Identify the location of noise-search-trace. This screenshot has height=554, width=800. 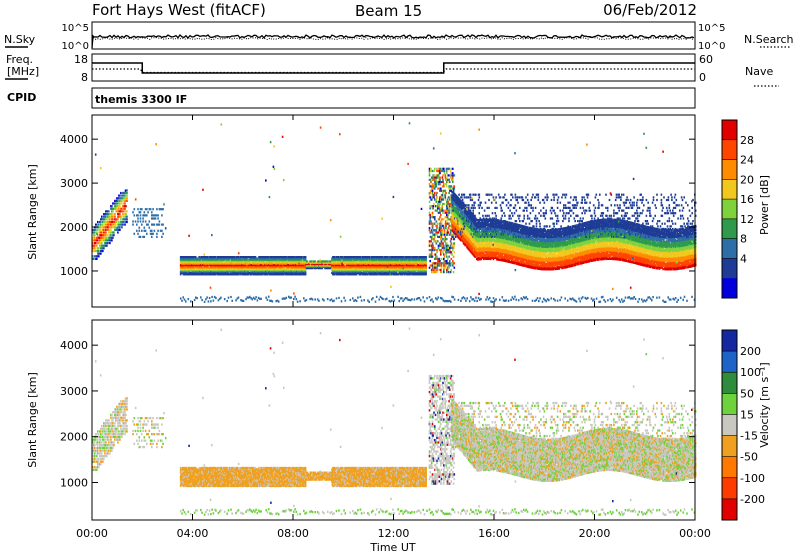
(393, 43).